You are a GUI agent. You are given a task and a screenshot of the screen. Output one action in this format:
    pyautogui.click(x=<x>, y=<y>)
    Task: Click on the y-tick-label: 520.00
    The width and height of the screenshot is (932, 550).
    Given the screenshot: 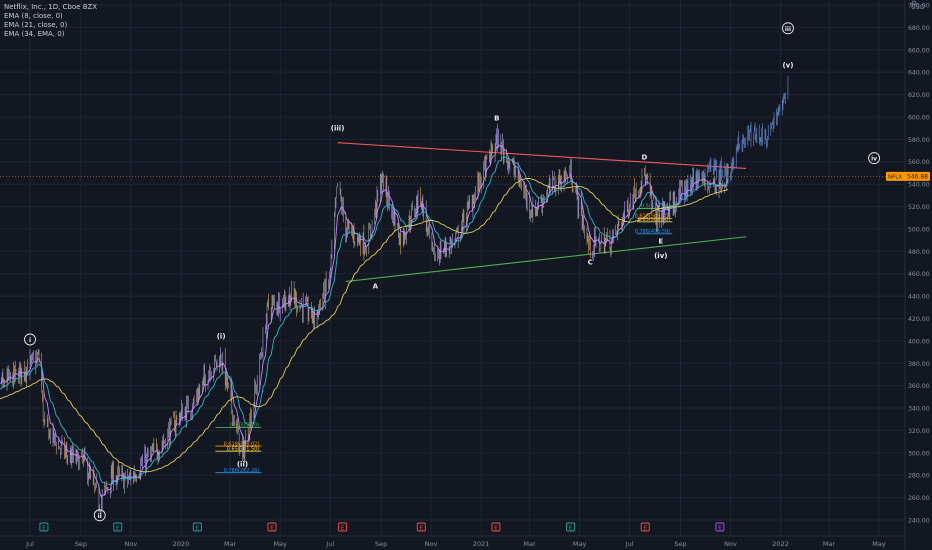 What is the action you would take?
    pyautogui.click(x=919, y=207)
    